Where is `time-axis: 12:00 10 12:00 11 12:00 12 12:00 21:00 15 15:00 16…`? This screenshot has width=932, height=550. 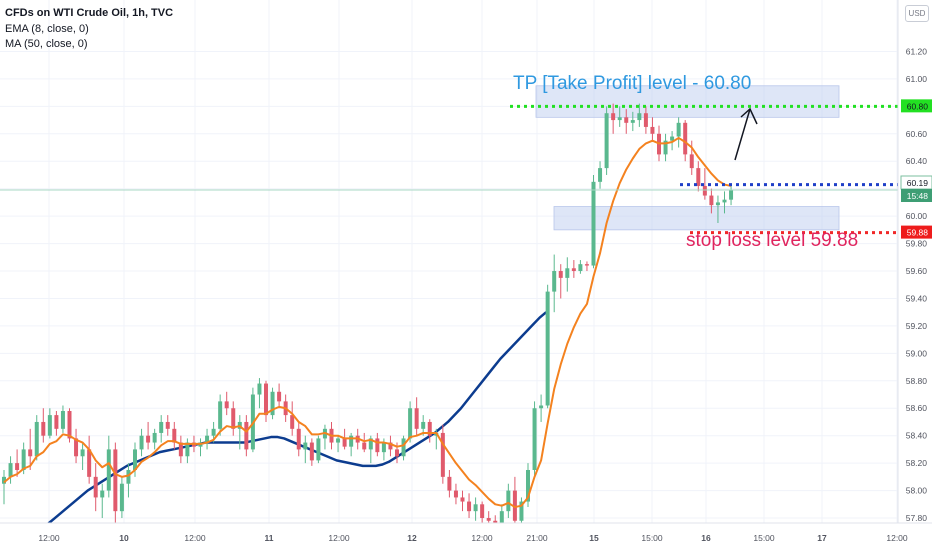 time-axis: 12:00 10 12:00 11 12:00 12 12:00 21:00 15 15:00 16… is located at coordinates (466, 536).